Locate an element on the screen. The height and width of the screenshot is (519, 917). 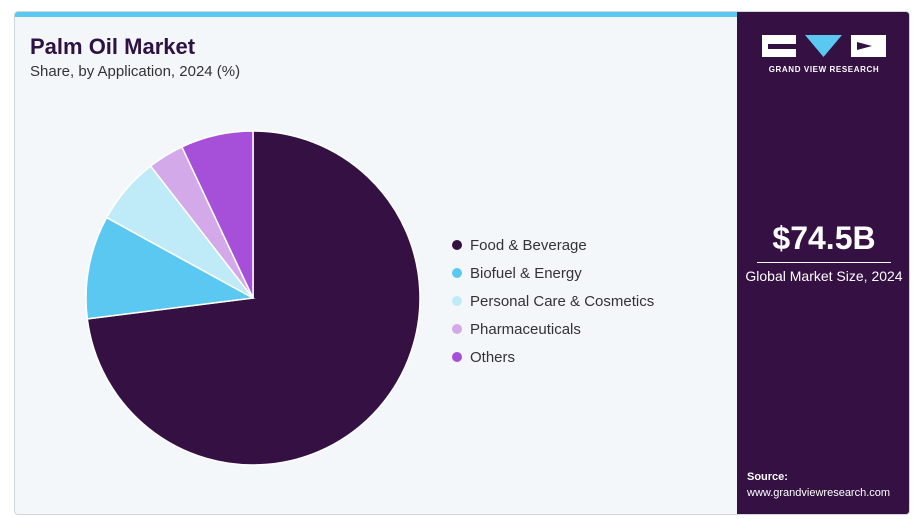
legend-label: Food & Beverage is located at coordinates (528, 245).